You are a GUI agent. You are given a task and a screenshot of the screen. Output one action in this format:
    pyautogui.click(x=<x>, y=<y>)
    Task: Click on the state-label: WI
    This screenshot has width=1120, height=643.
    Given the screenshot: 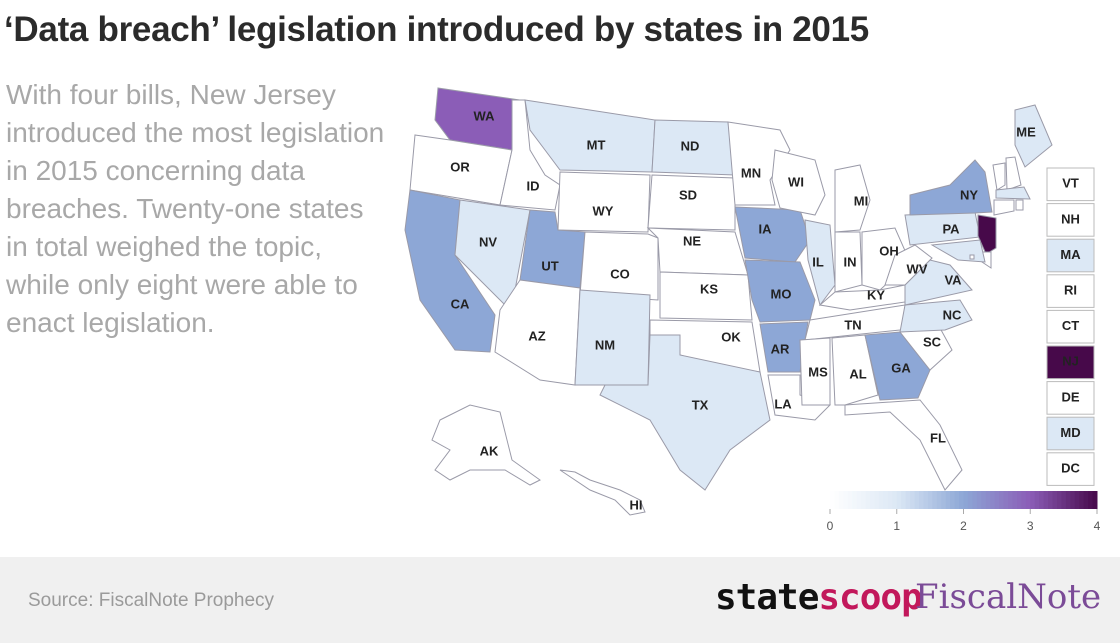 What is the action you would take?
    pyautogui.click(x=796, y=181)
    